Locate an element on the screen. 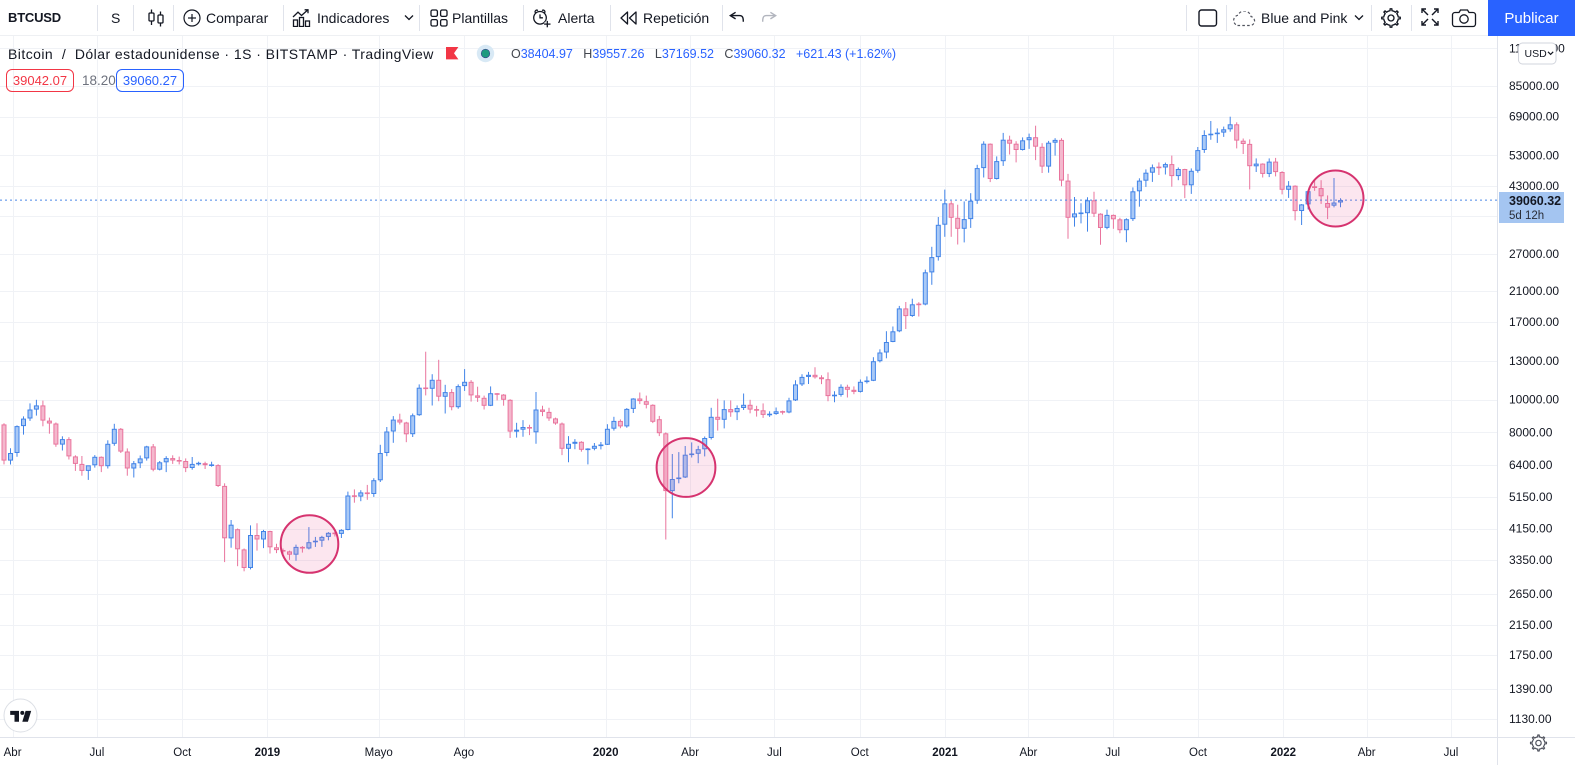 This screenshot has width=1575, height=765. svg-text: 2650.00 is located at coordinates (1531, 594).